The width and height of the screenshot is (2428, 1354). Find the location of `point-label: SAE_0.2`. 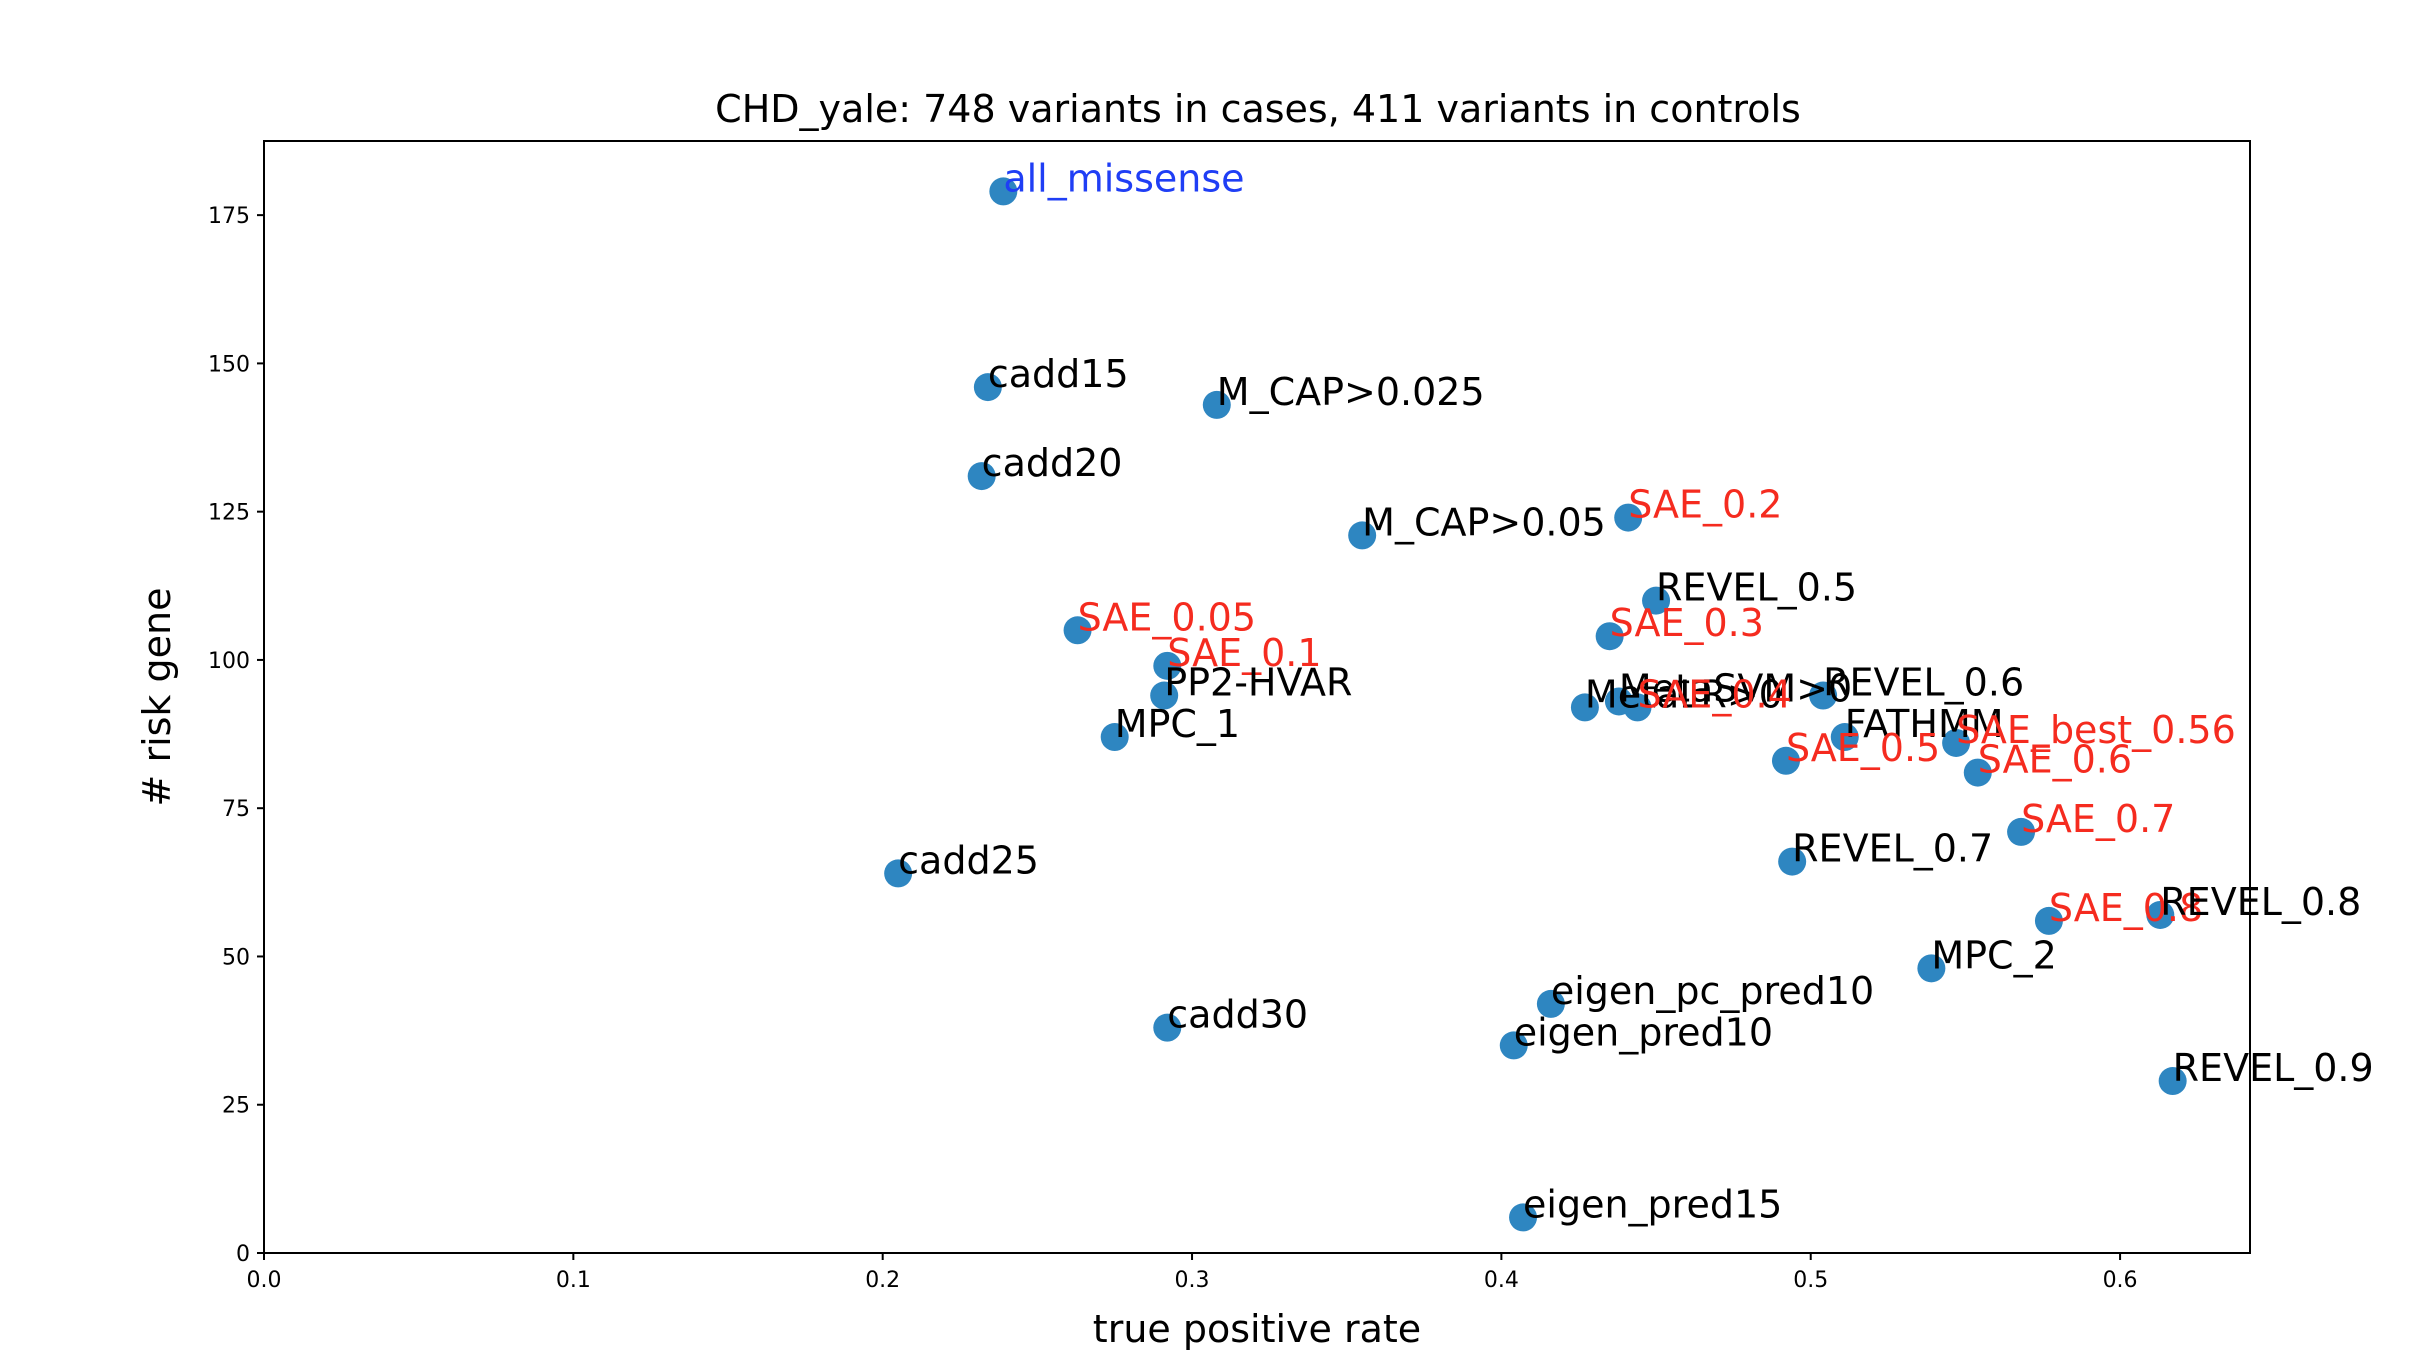

point-label: SAE_0.2 is located at coordinates (1705, 505).